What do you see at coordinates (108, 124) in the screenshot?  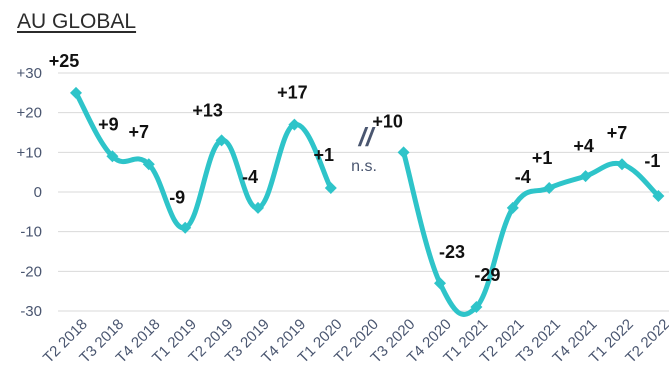 I see `data-label: +9` at bounding box center [108, 124].